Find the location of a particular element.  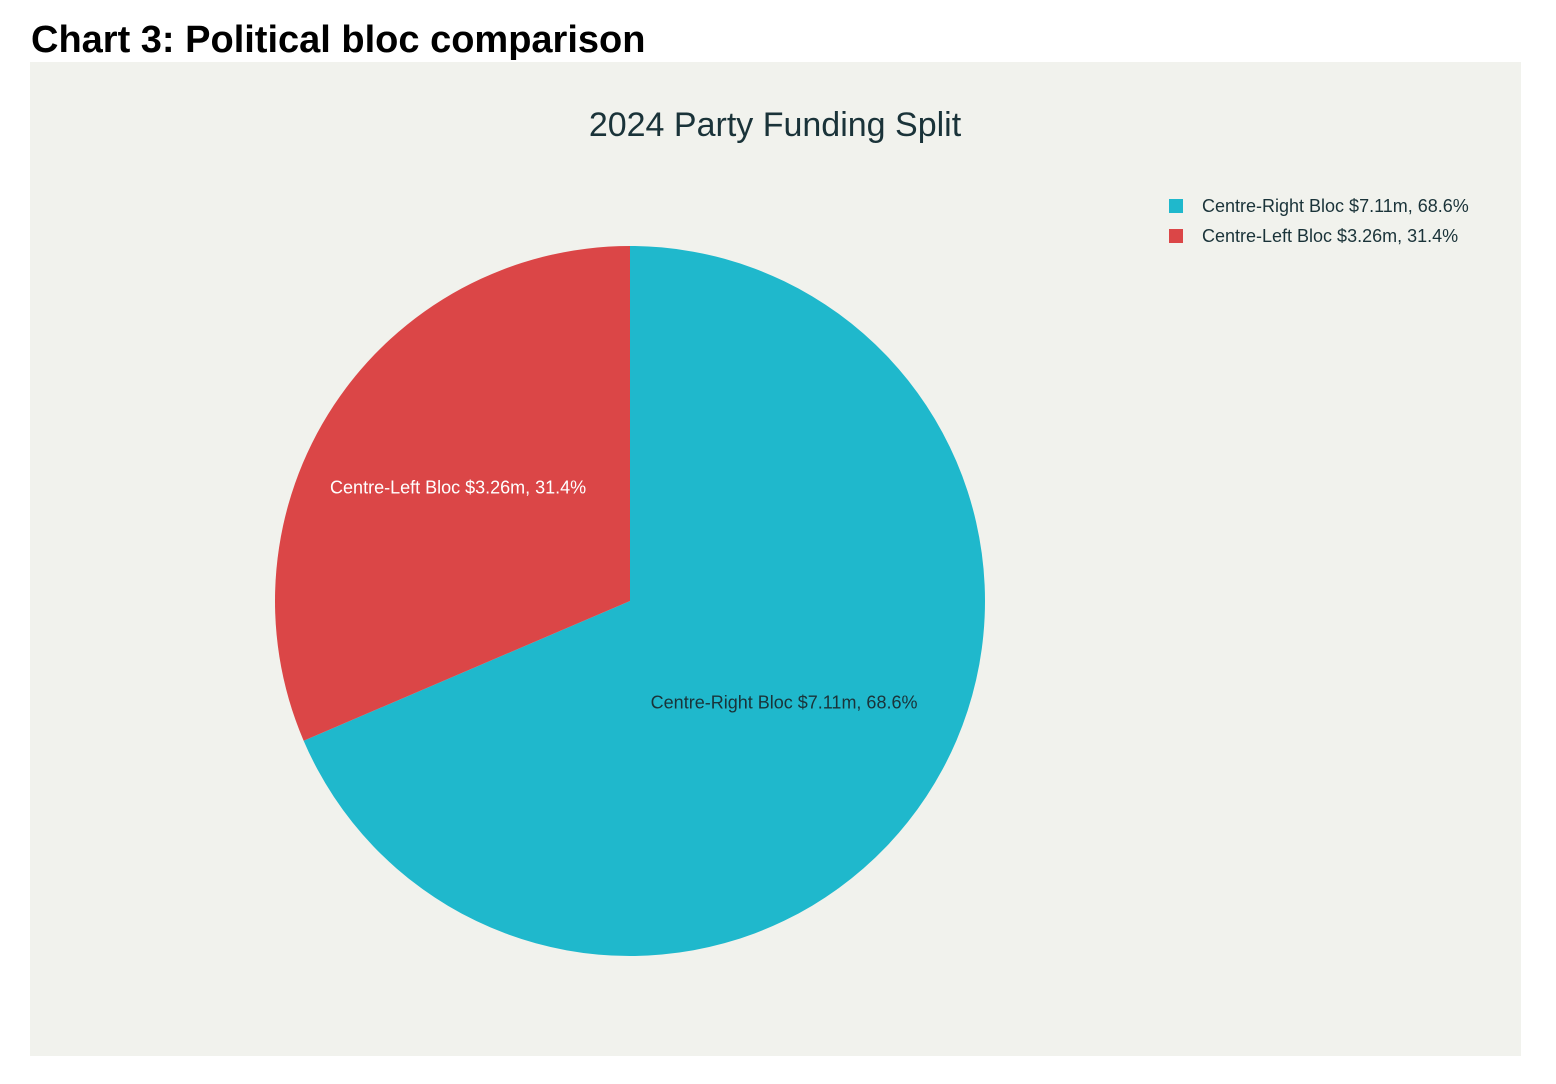

pie-slice-centre-left-bloc is located at coordinates (452, 493).